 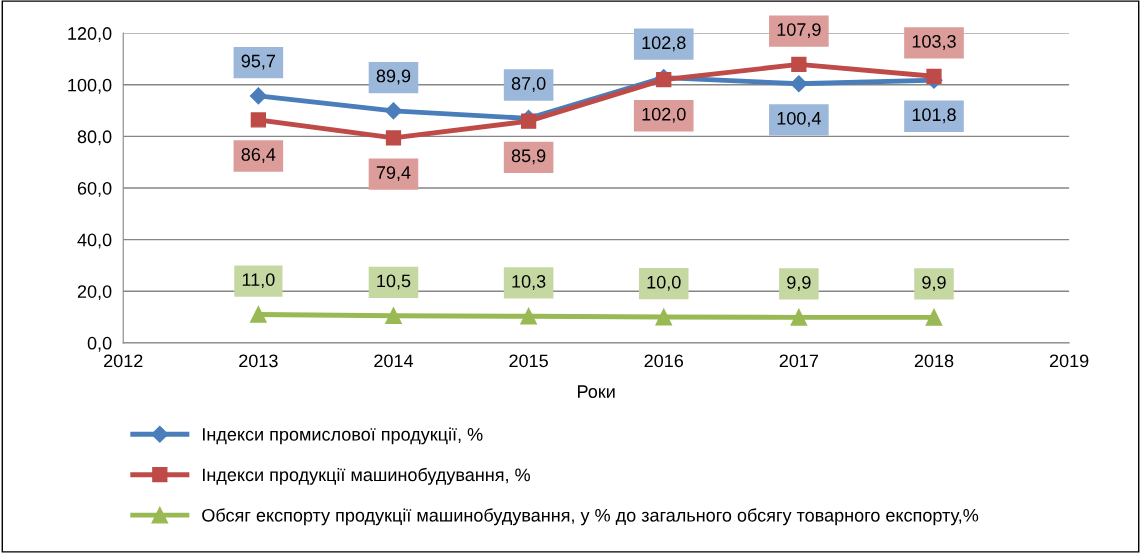 What do you see at coordinates (343, 436) in the screenshot?
I see `legend-label: Індекси промислової продукції, %` at bounding box center [343, 436].